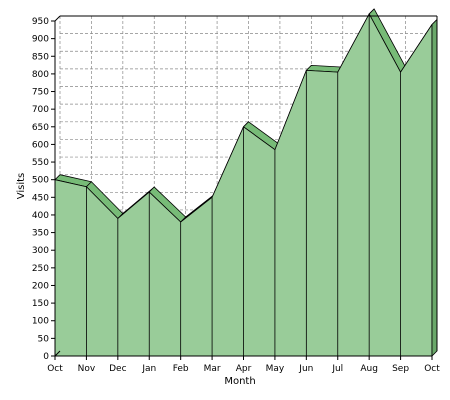  What do you see at coordinates (148, 369) in the screenshot?
I see `x-tick-label: Jan` at bounding box center [148, 369].